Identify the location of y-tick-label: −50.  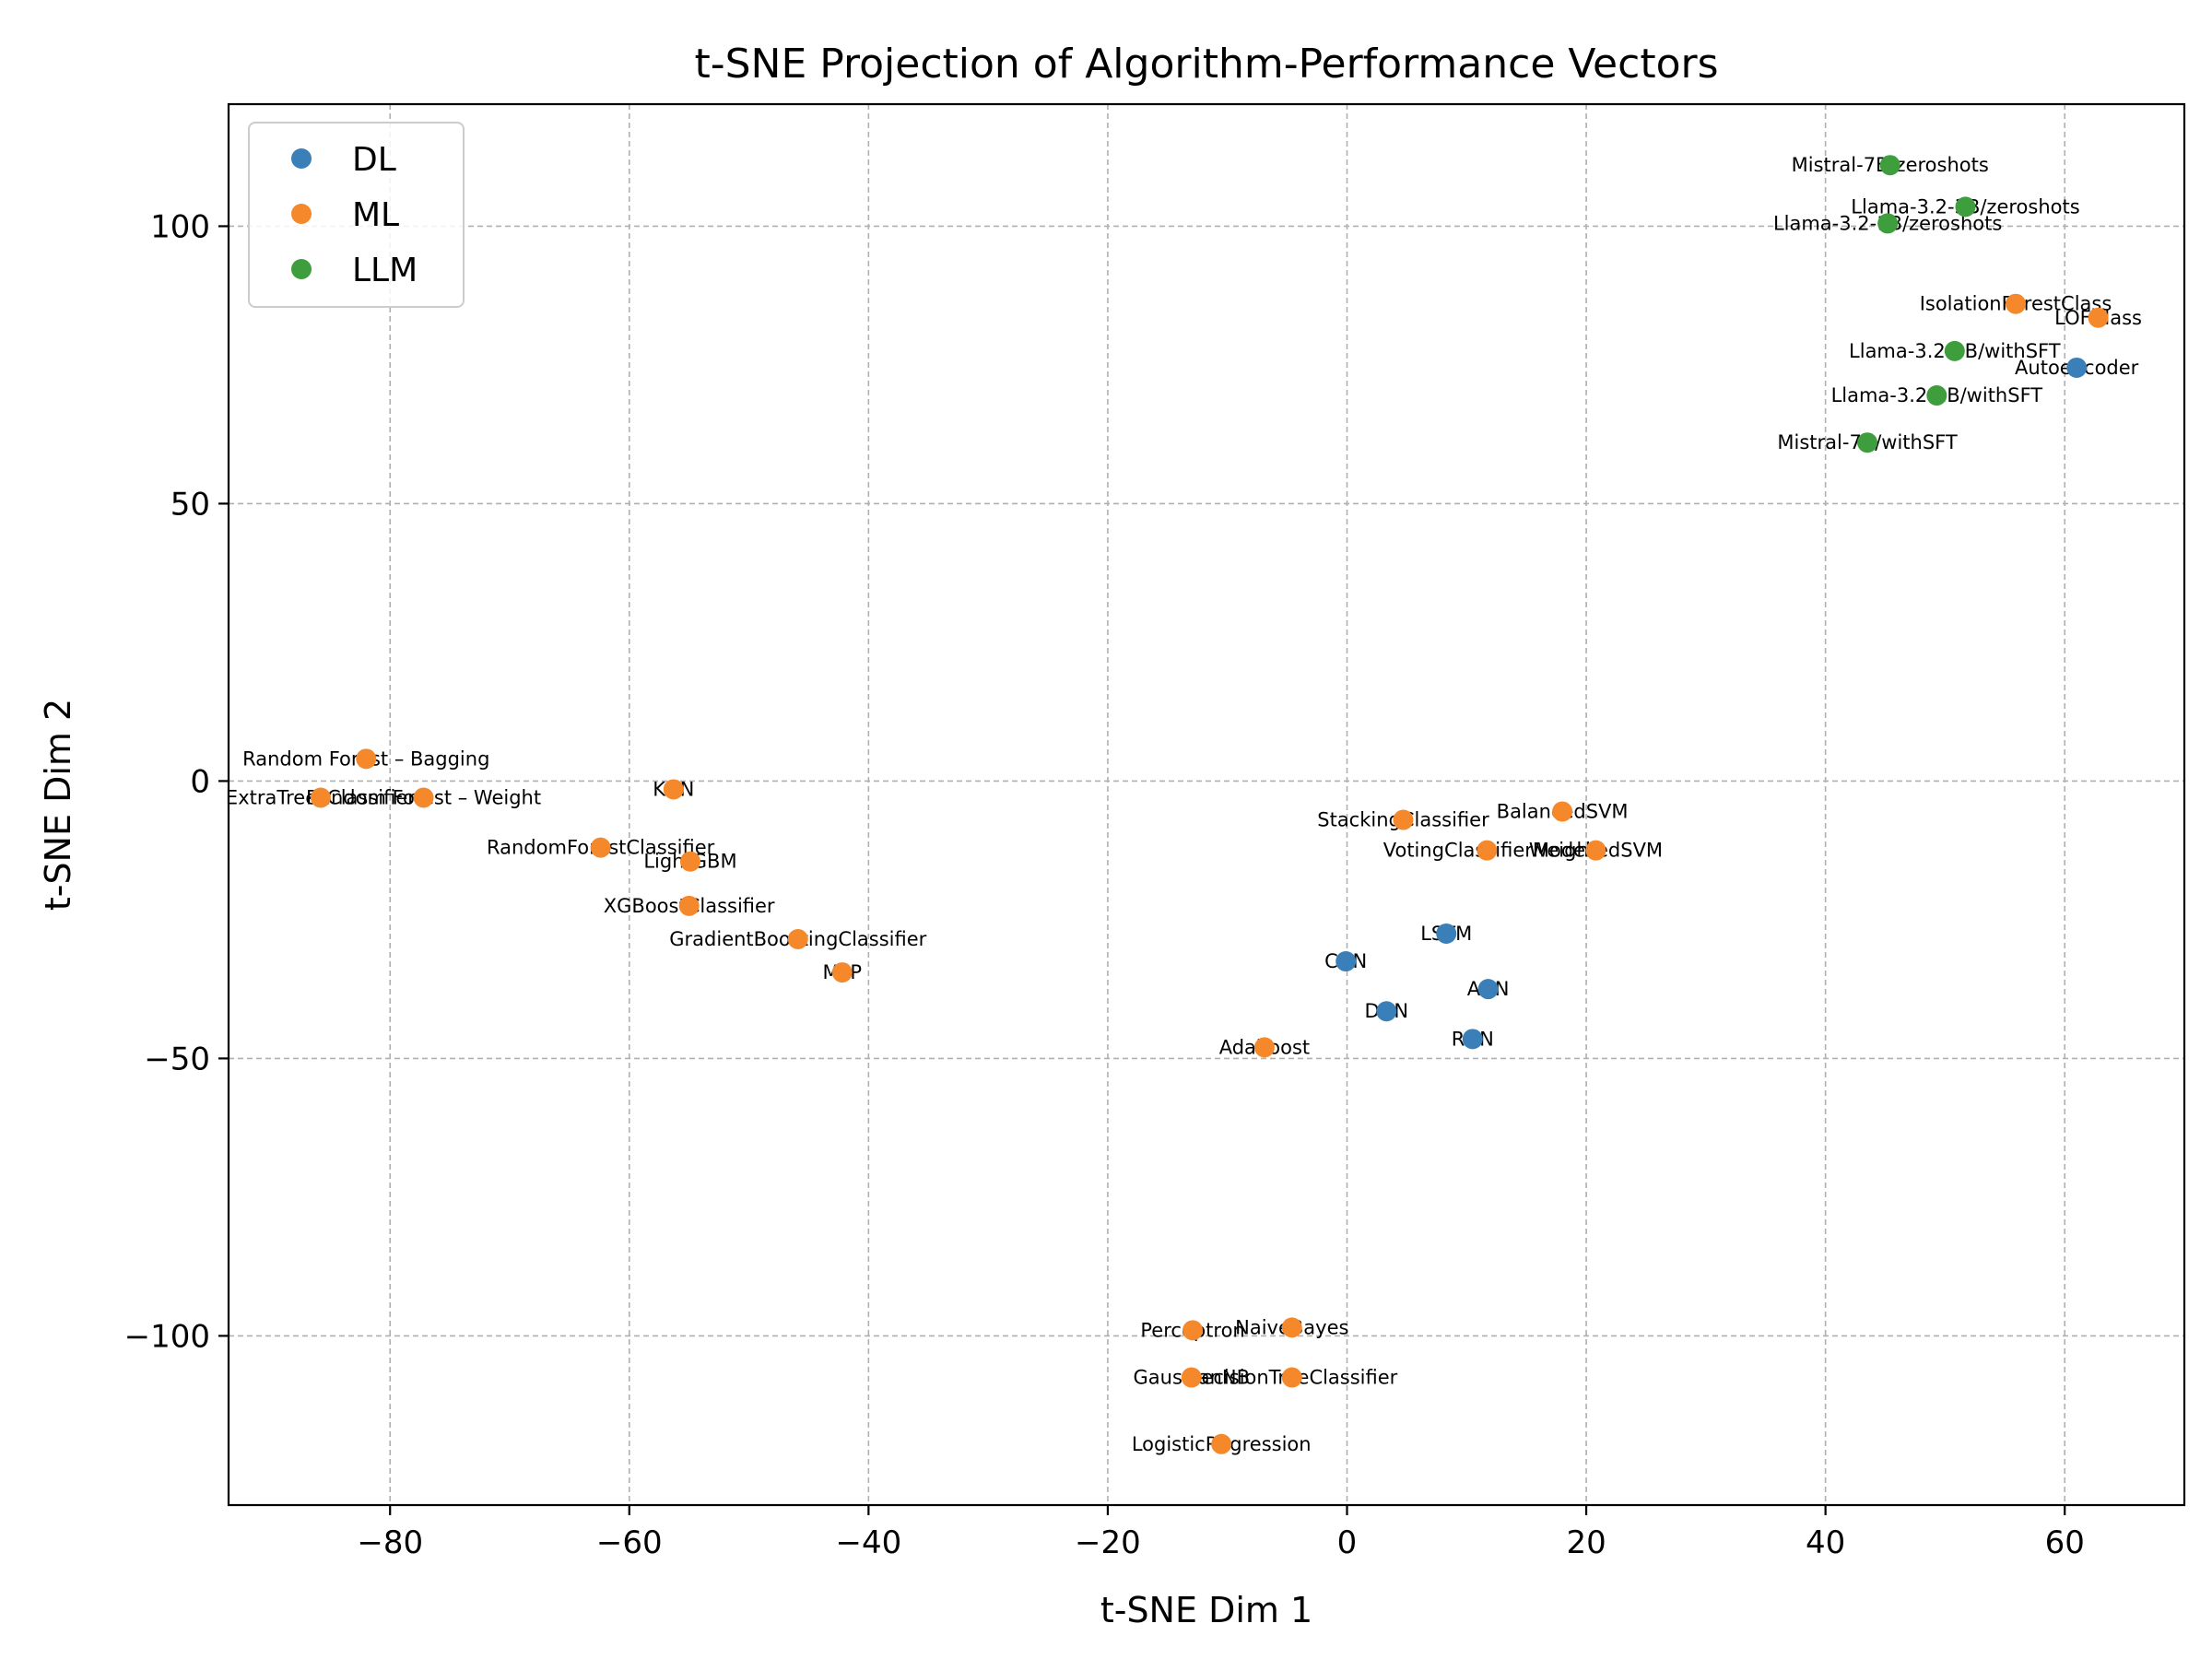
(177, 1059).